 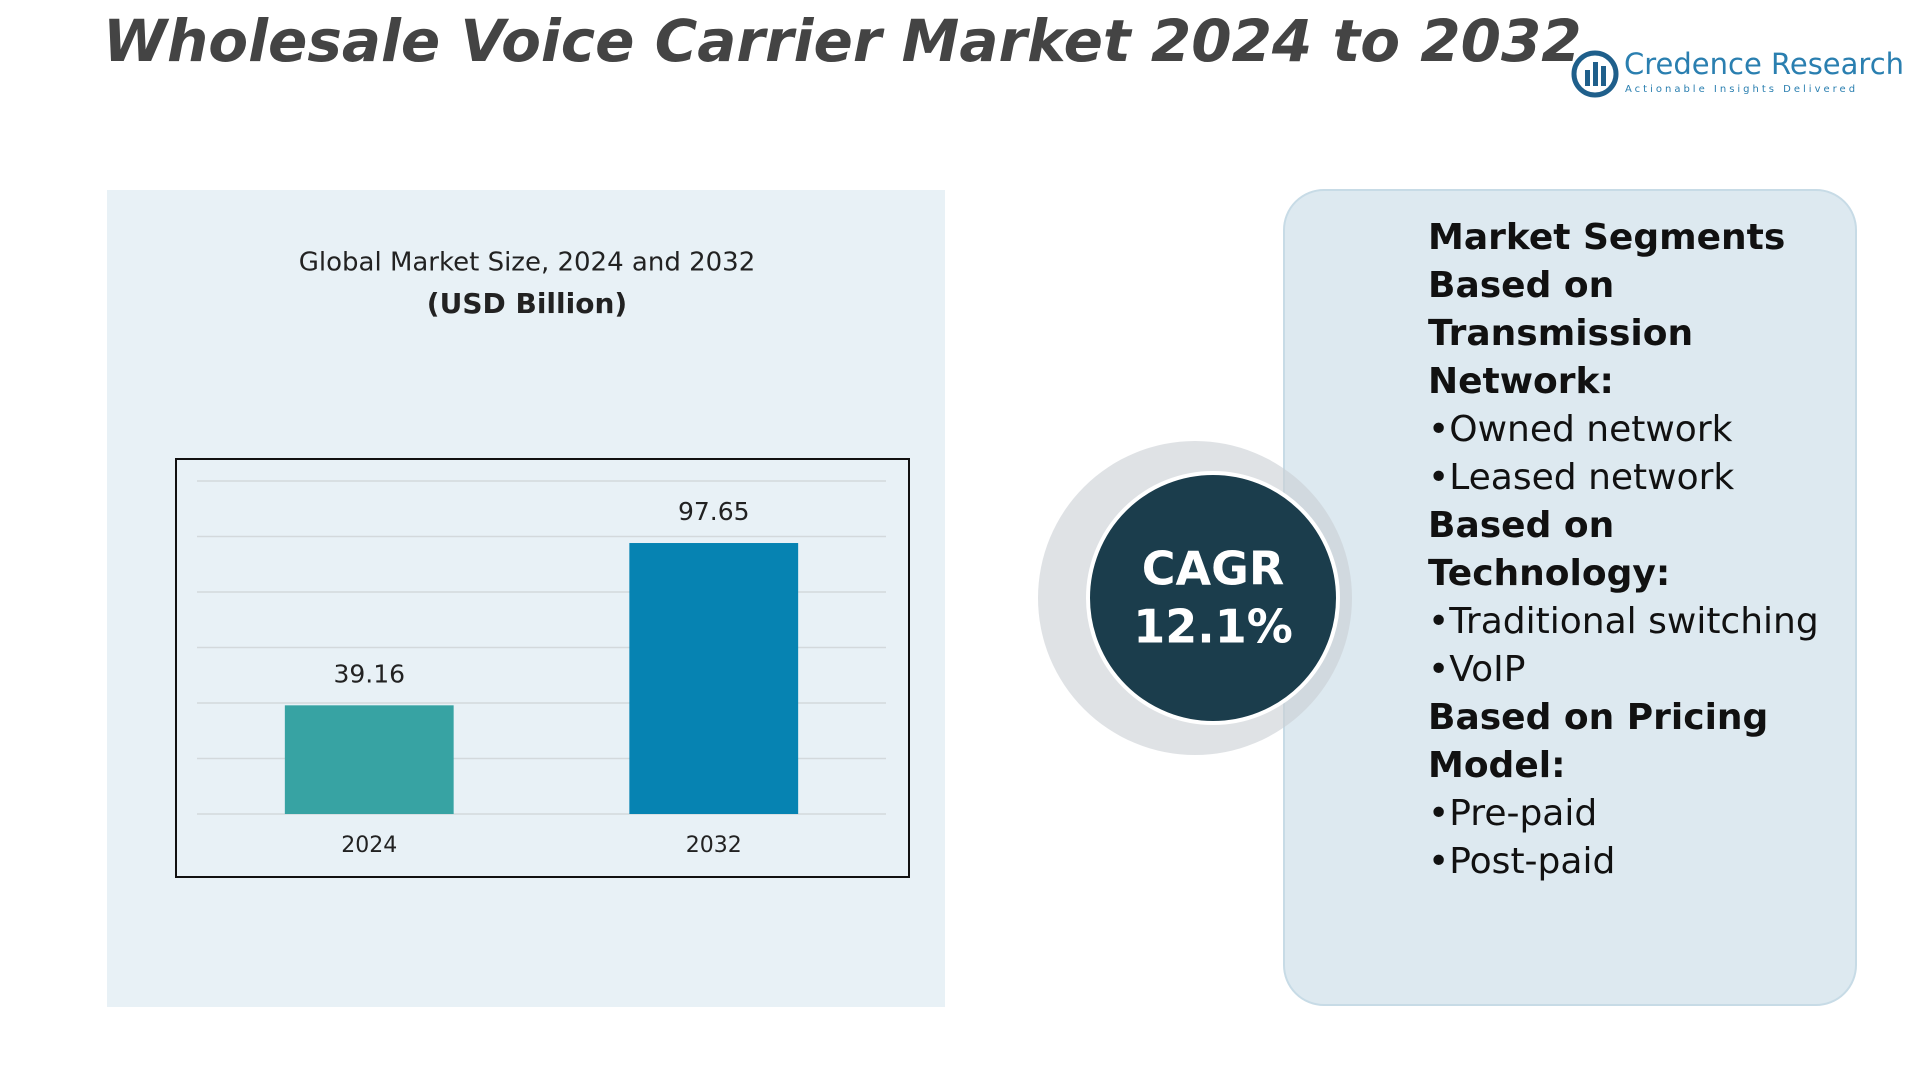 I want to click on brand-name: Credence Research, so click(x=1764, y=64).